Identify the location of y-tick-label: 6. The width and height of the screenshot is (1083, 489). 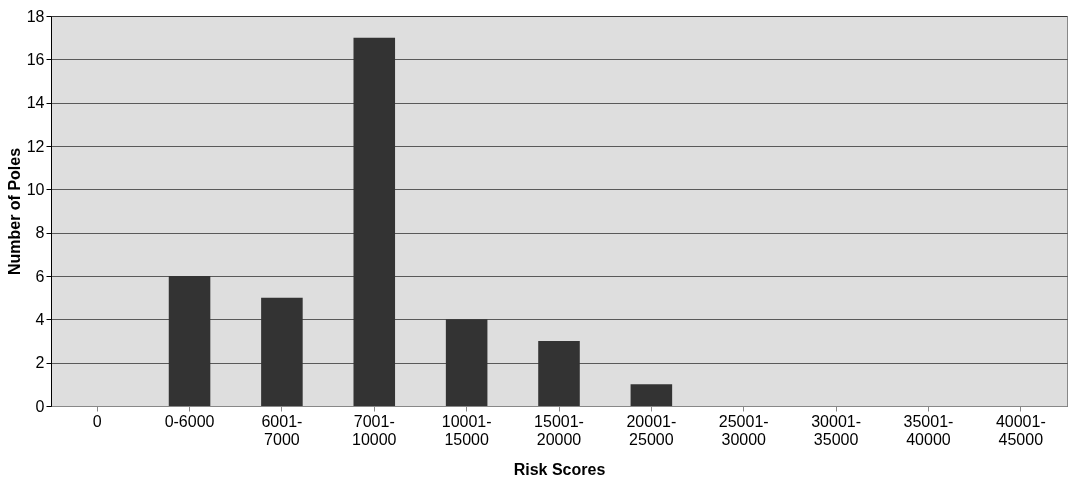
(40, 276).